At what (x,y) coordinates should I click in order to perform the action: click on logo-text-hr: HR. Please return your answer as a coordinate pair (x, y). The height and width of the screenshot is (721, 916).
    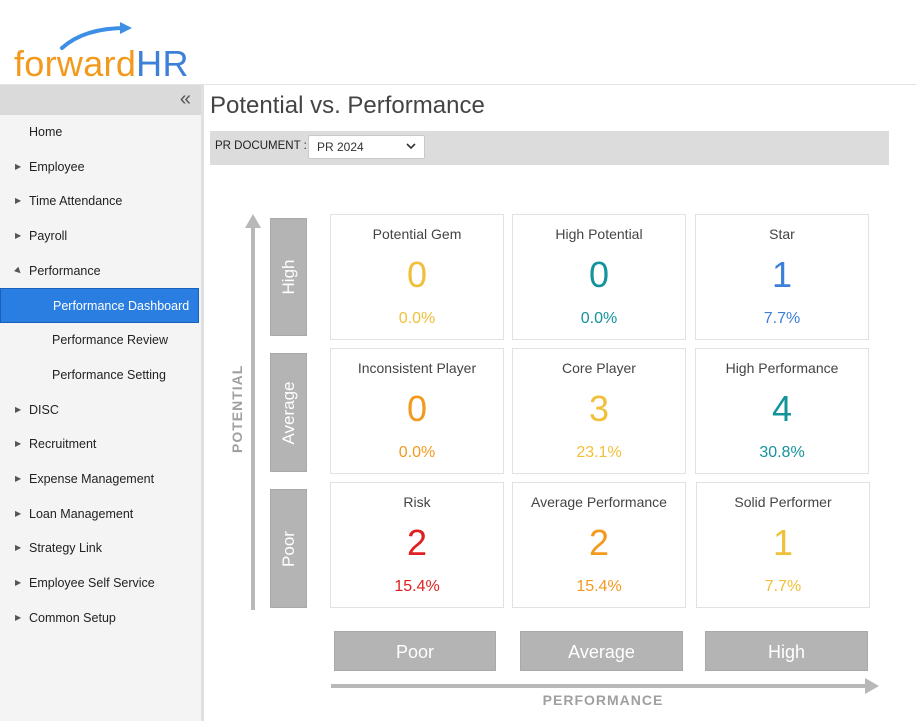
    Looking at the image, I should click on (162, 63).